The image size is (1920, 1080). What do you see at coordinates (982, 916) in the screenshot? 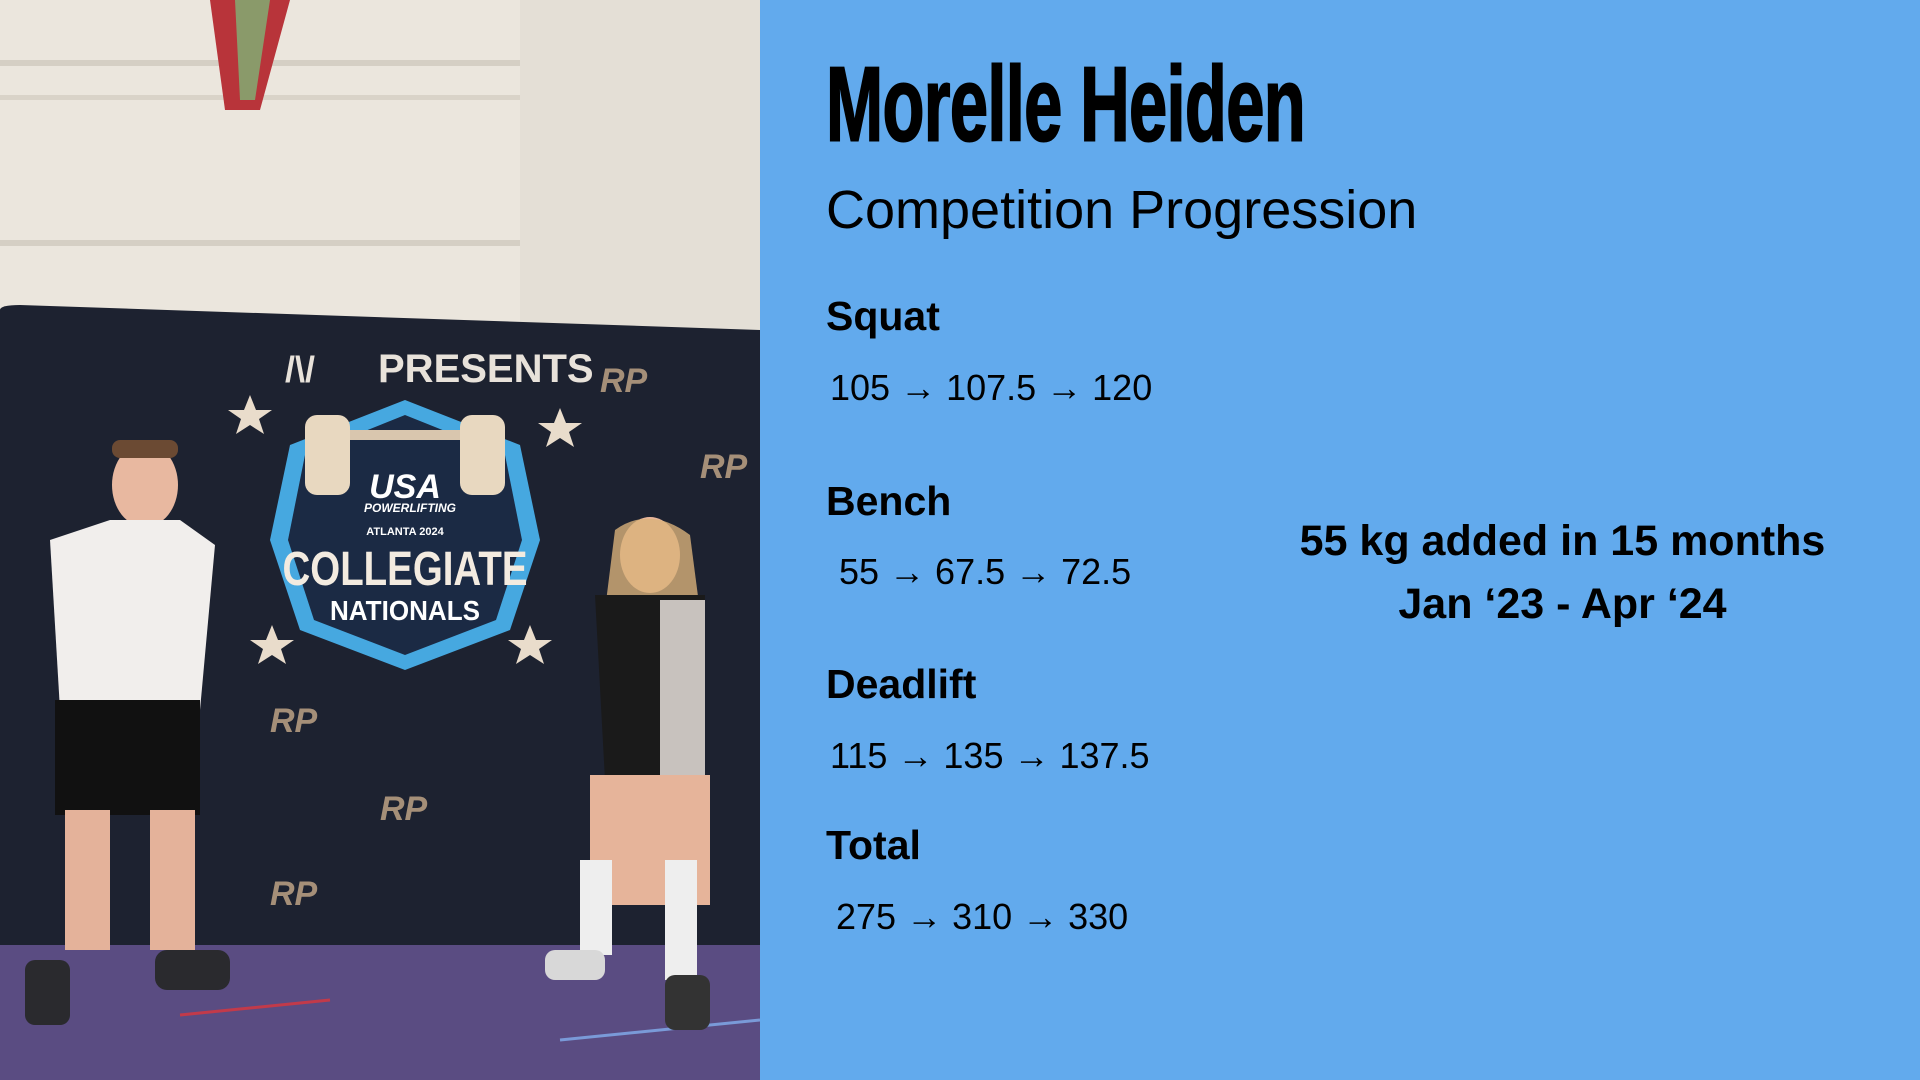
I see `total-values: 275 → 310 → 330` at bounding box center [982, 916].